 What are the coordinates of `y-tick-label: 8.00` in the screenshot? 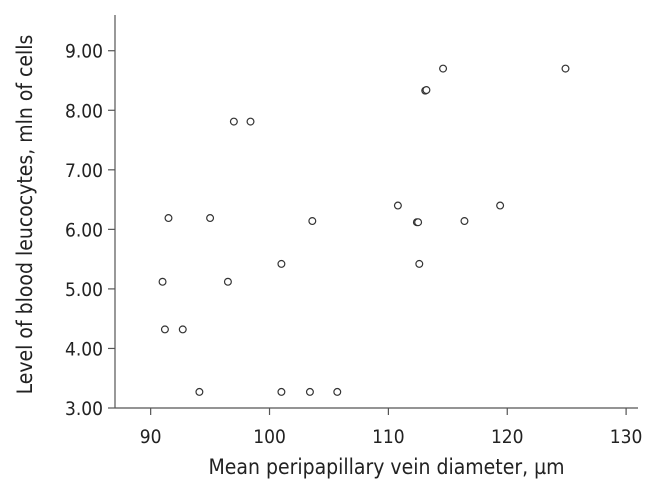 It's located at (84, 111).